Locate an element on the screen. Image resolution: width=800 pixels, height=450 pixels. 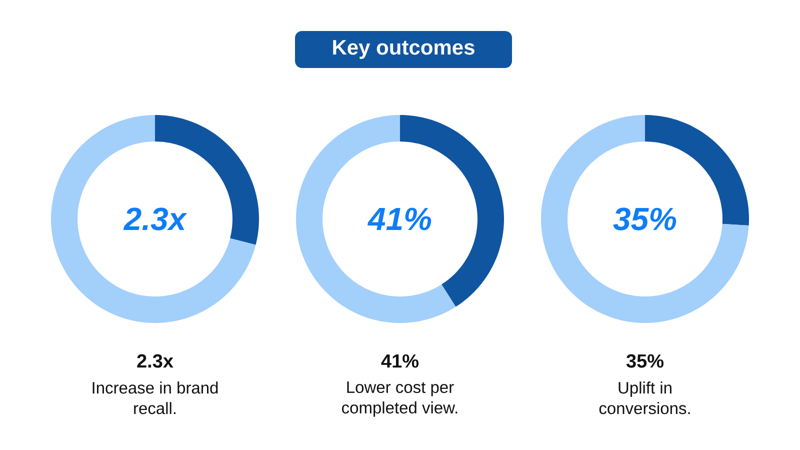
text: Increase in brand recall. is located at coordinates (155, 398).